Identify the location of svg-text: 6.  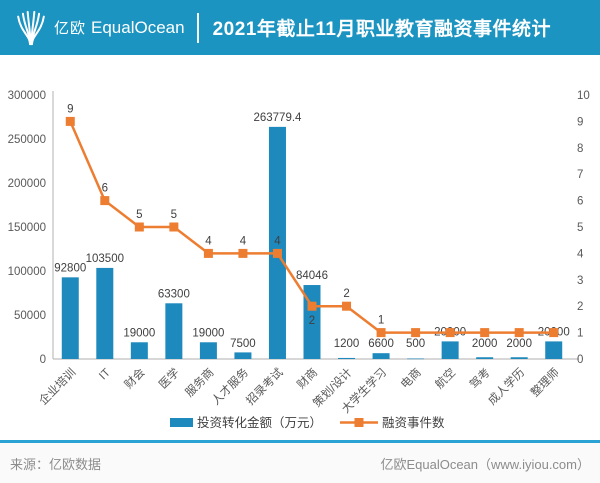
(580, 202).